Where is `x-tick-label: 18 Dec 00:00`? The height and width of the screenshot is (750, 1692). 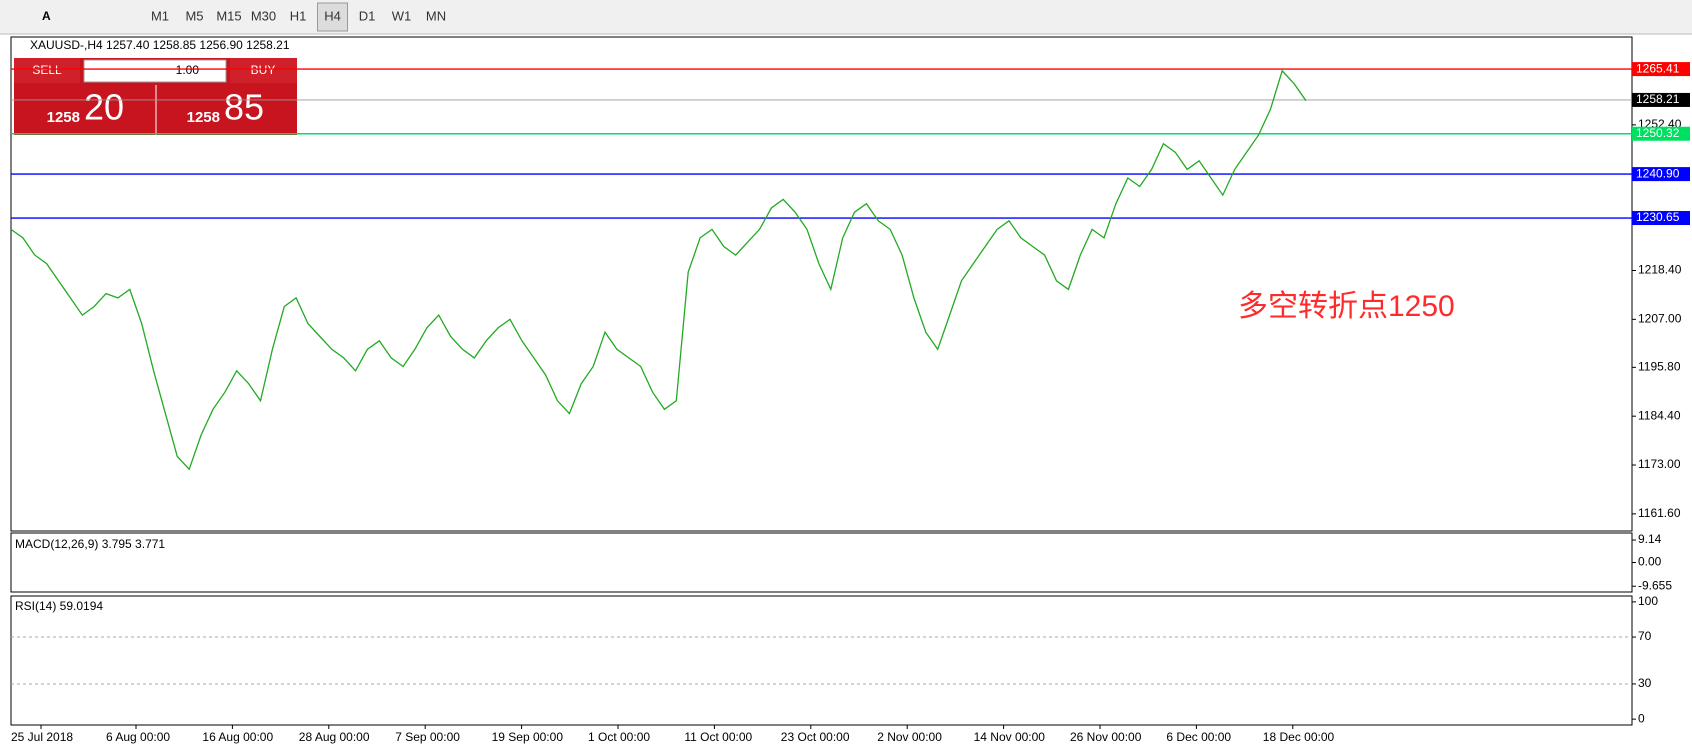
x-tick-label: 18 Dec 00:00 is located at coordinates (1299, 737).